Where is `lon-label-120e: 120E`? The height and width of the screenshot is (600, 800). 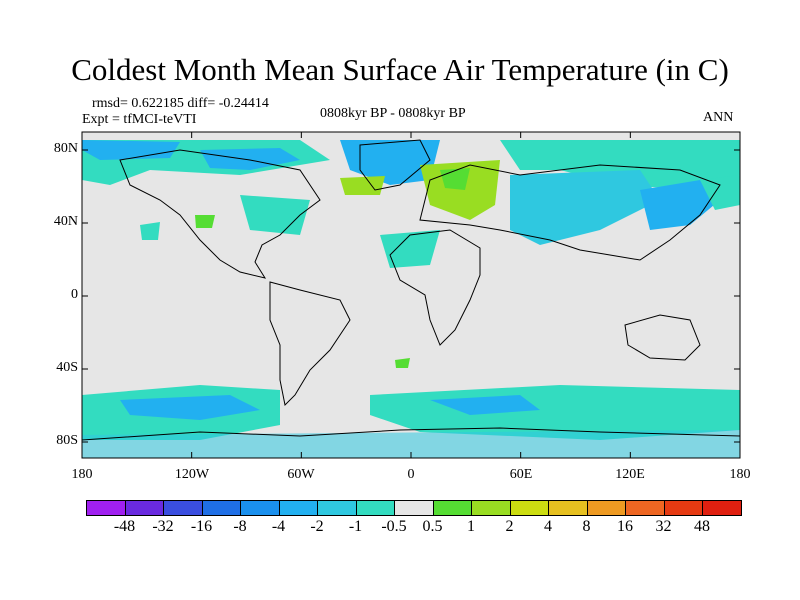 lon-label-120e: 120E is located at coordinates (630, 474).